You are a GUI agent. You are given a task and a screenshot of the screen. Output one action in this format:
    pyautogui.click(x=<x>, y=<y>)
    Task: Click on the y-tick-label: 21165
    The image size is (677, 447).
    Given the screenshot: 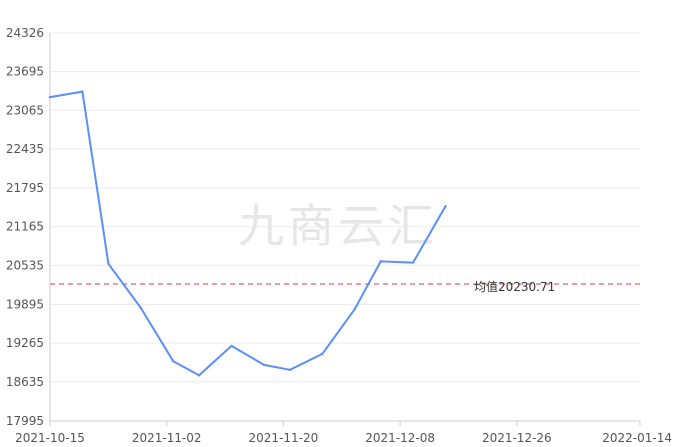 What is the action you would take?
    pyautogui.click(x=25, y=227)
    